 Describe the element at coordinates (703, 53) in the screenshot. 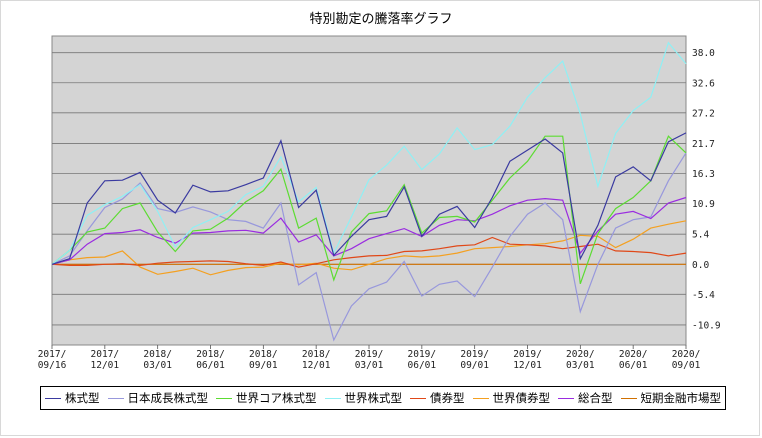

I see `y-tick-label: 38.0` at that location.